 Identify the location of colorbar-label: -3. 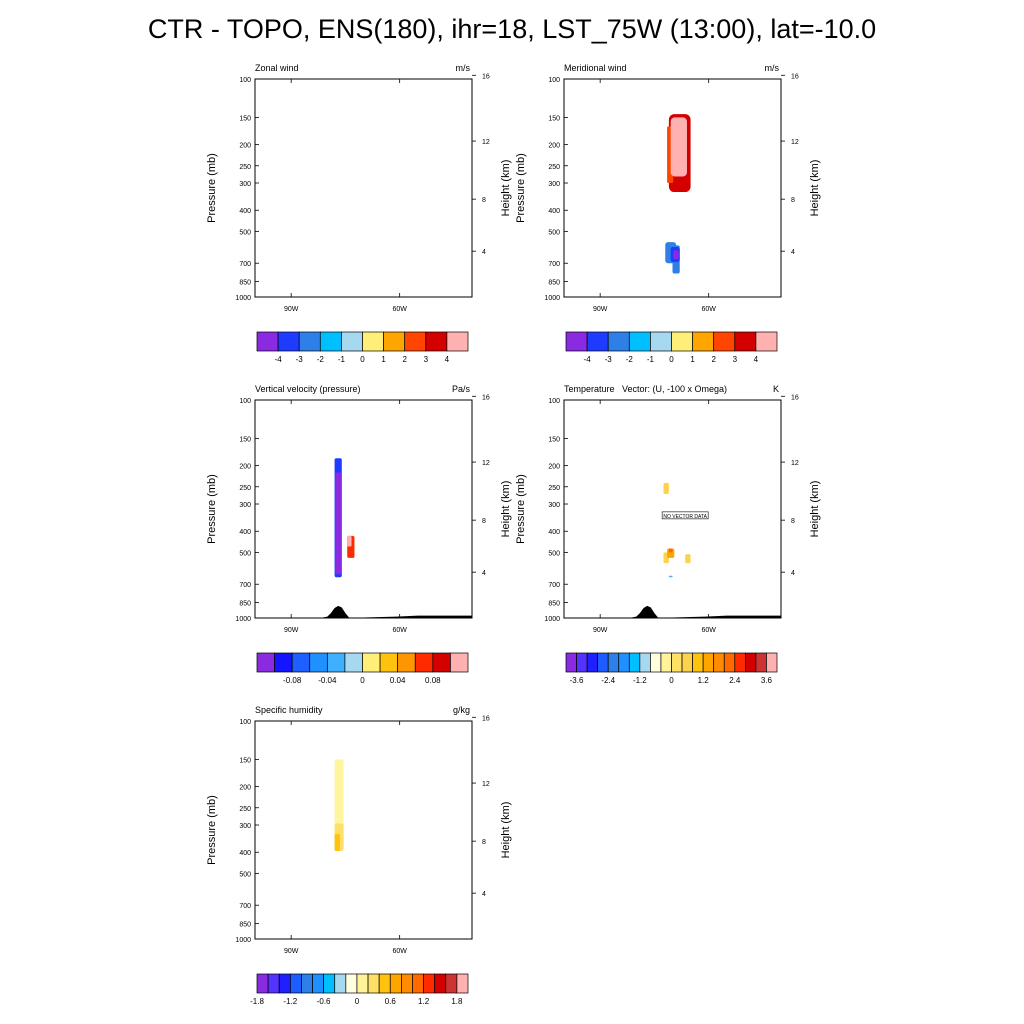
(609, 359).